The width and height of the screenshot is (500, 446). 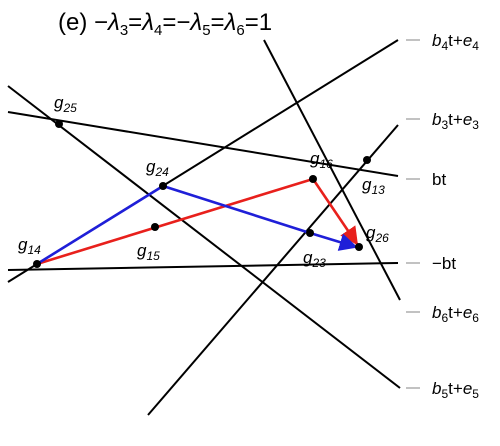 What do you see at coordinates (203, 144) in the screenshot?
I see `line-bt` at bounding box center [203, 144].